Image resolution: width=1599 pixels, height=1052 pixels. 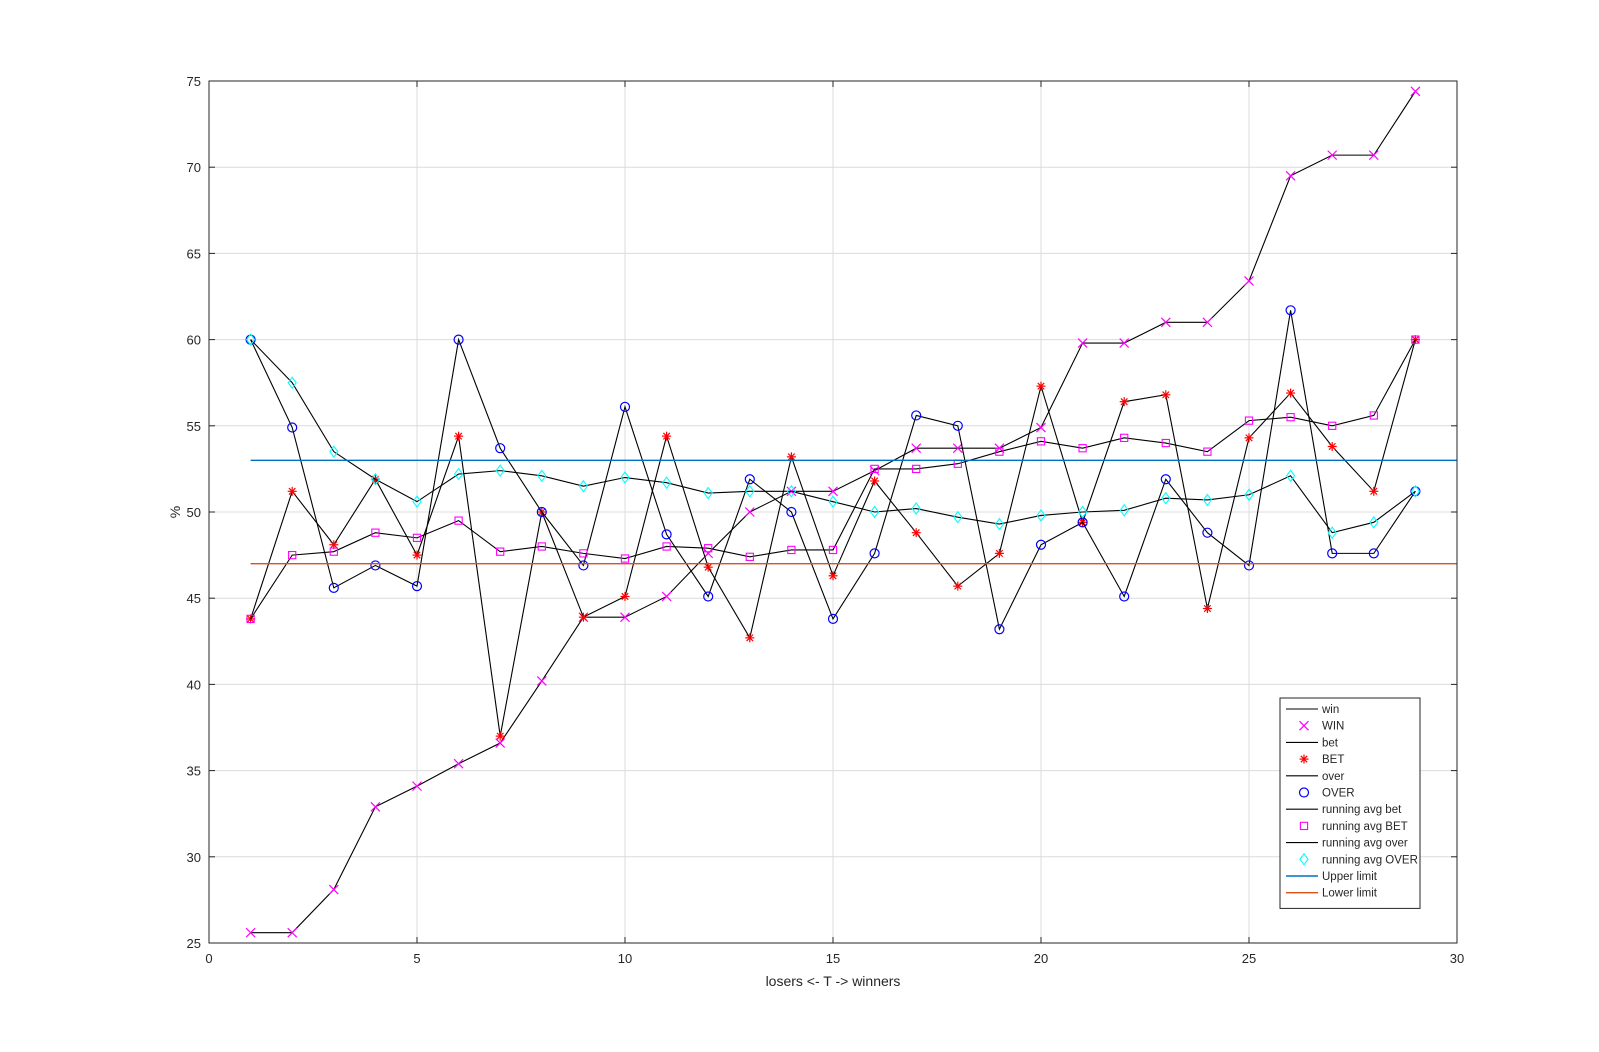 I want to click on y-tick-label: 55, so click(x=194, y=426).